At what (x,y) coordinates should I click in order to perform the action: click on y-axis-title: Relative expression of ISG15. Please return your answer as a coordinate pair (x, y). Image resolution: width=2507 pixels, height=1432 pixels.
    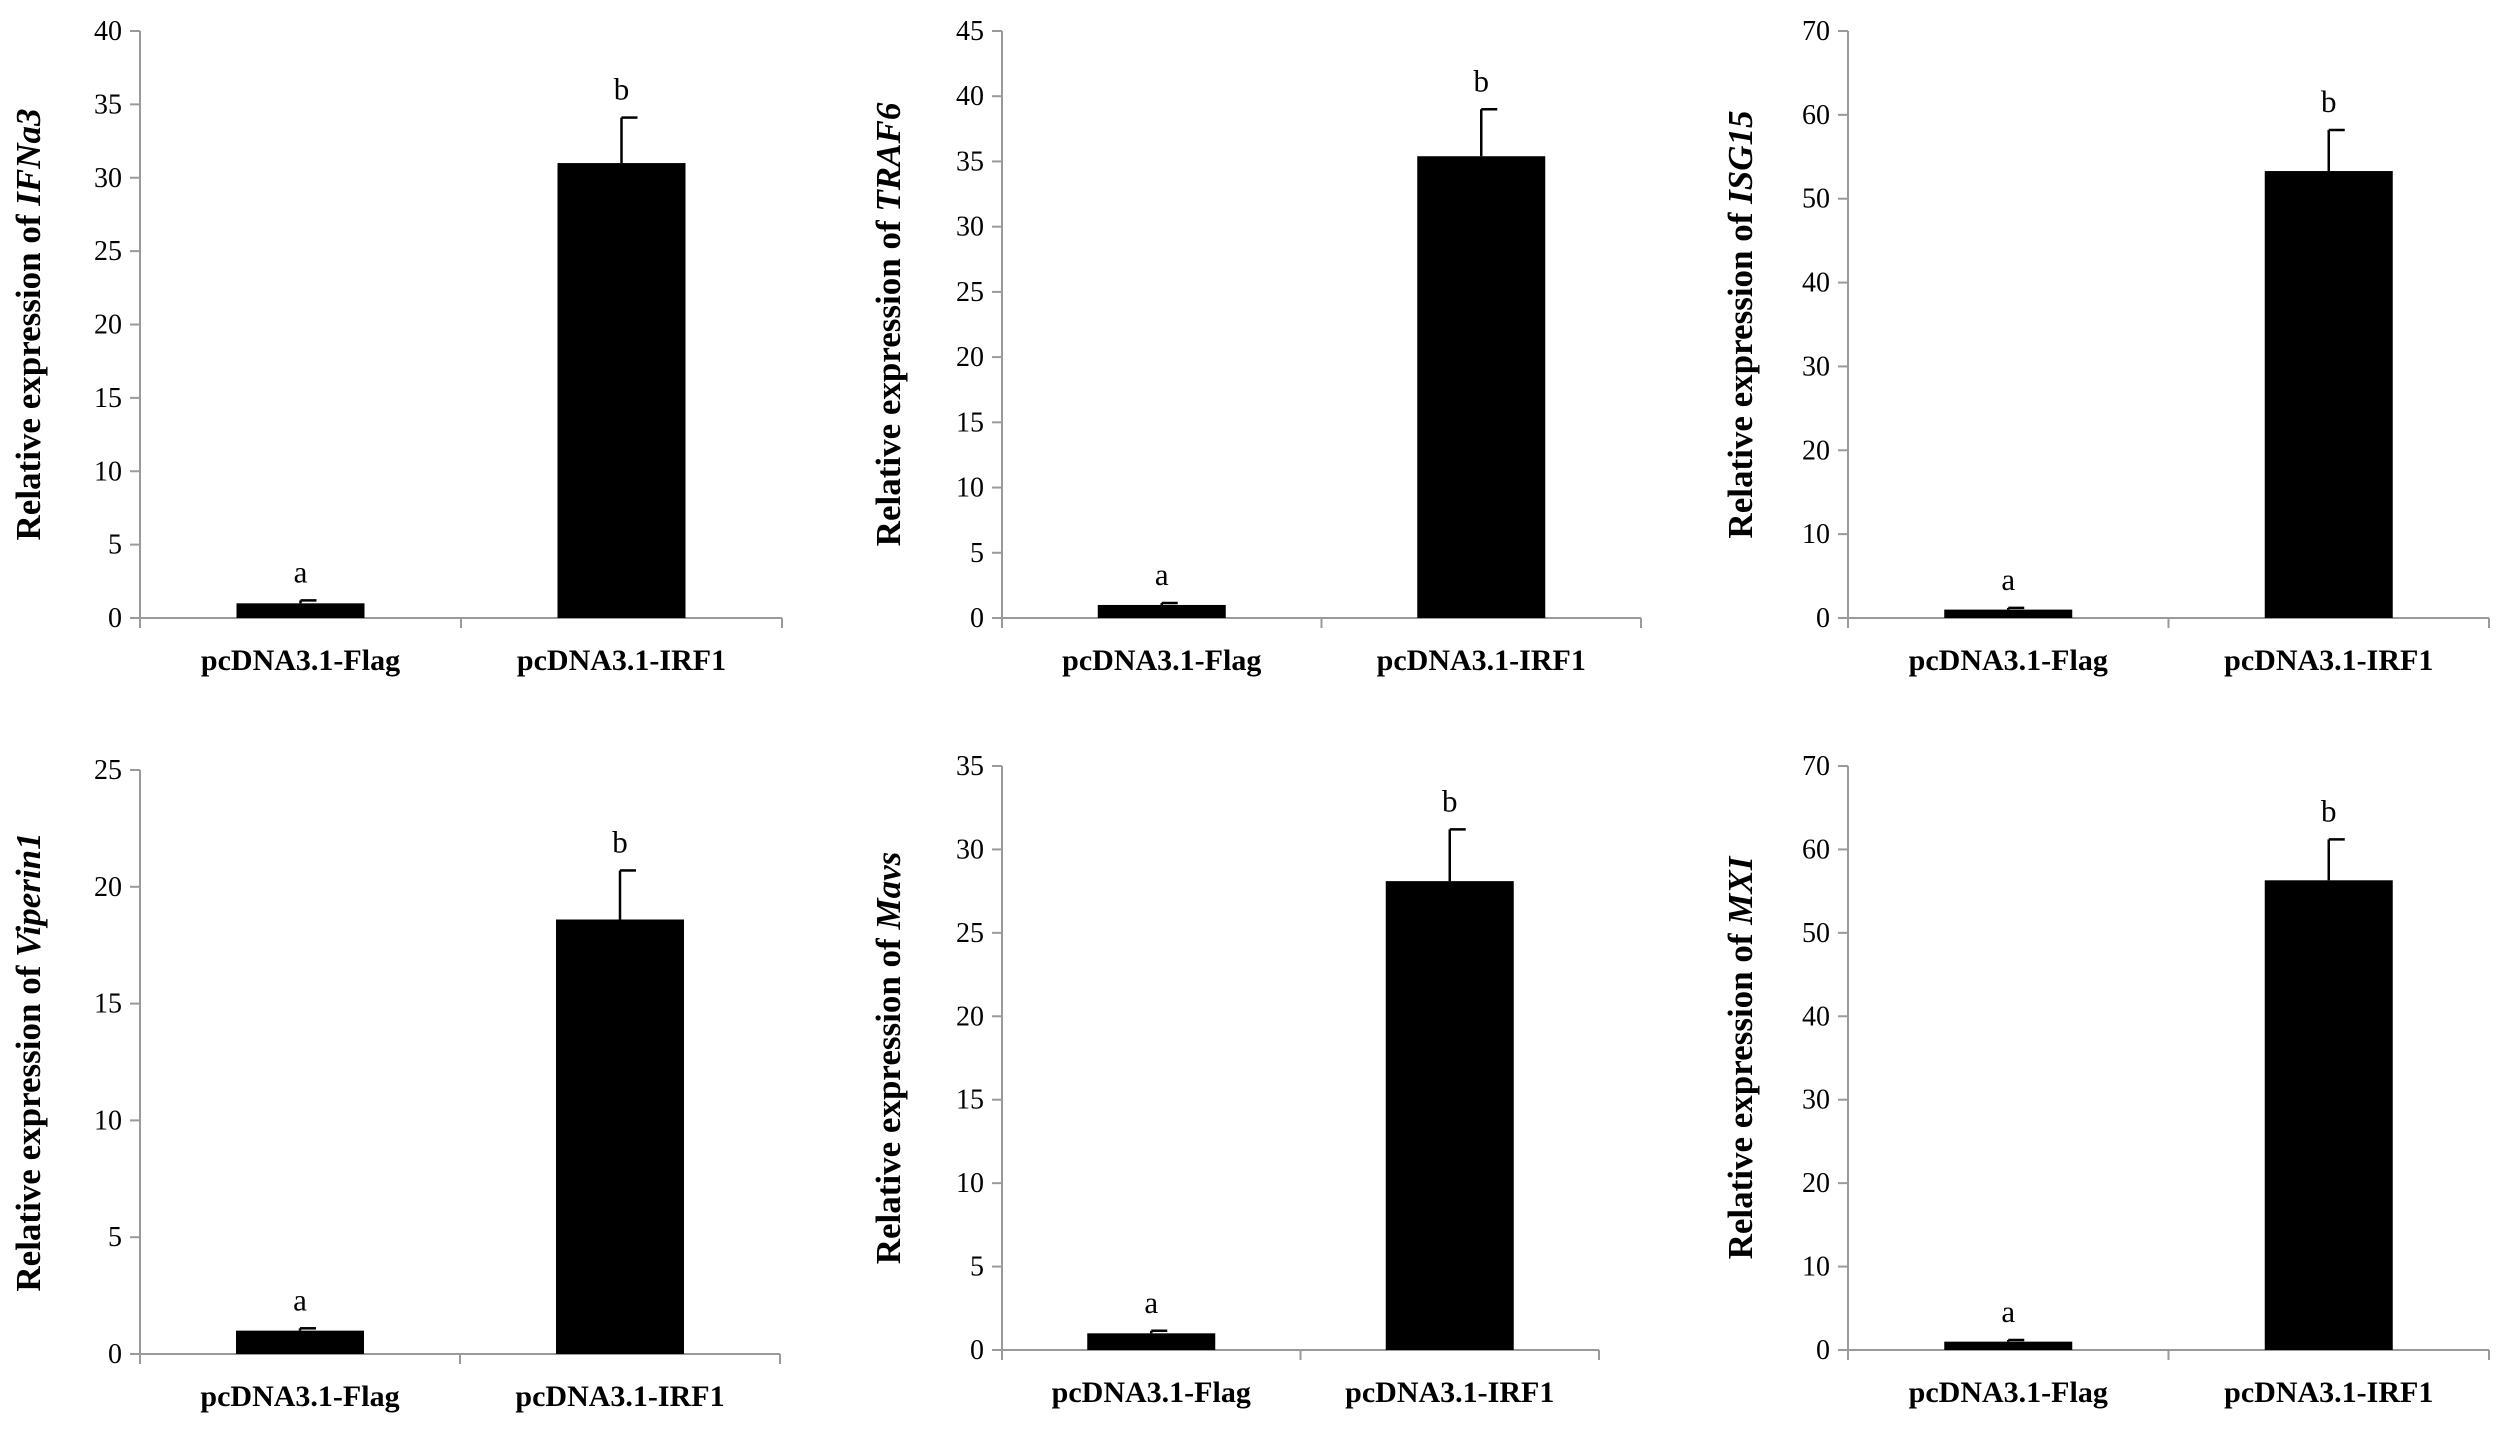
    Looking at the image, I should click on (1740, 324).